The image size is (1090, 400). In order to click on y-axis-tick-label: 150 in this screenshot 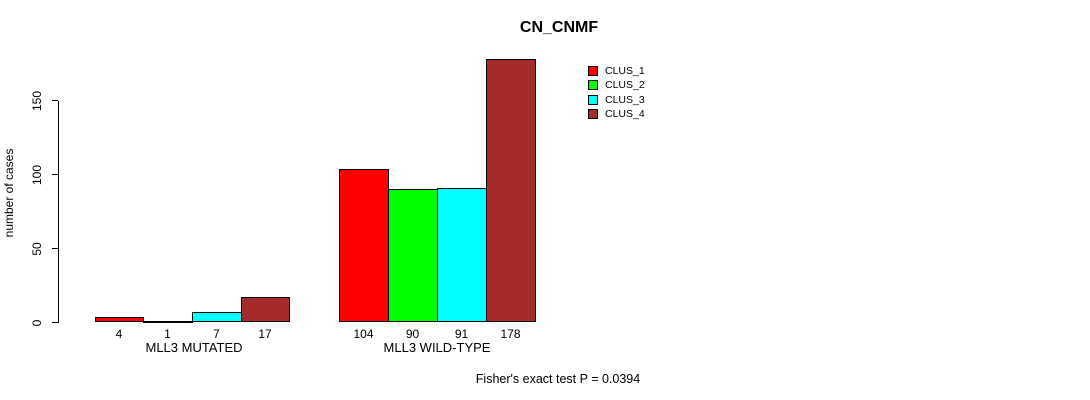, I will do `click(36, 100)`.